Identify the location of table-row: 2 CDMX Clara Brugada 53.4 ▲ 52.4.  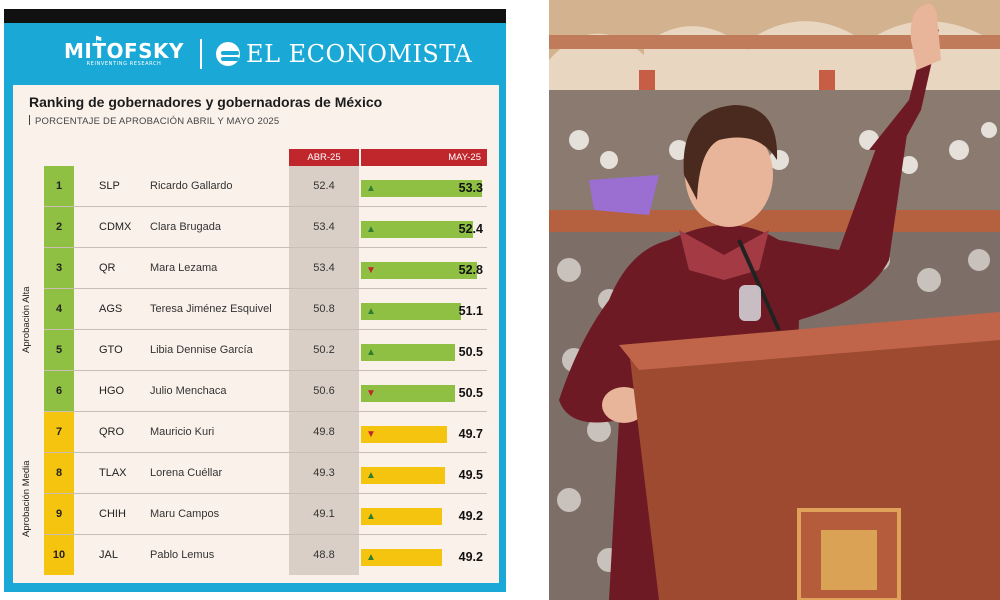
(265, 227).